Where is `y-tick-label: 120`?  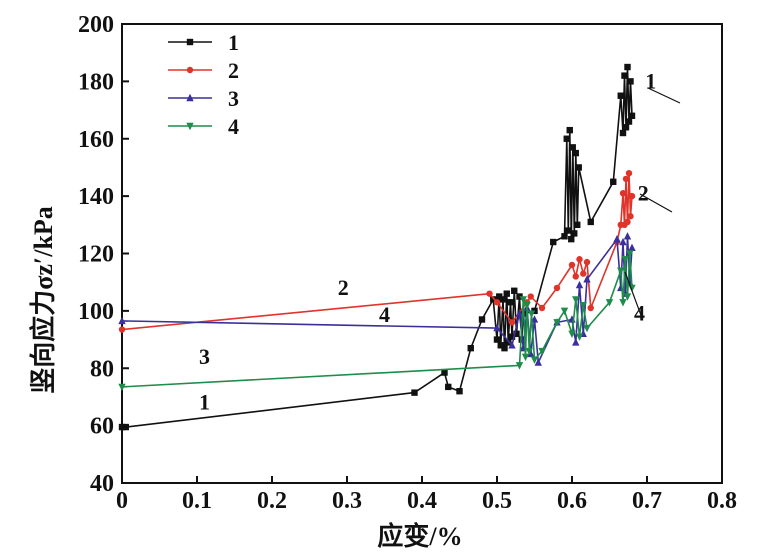
y-tick-label: 120 is located at coordinates (96, 255).